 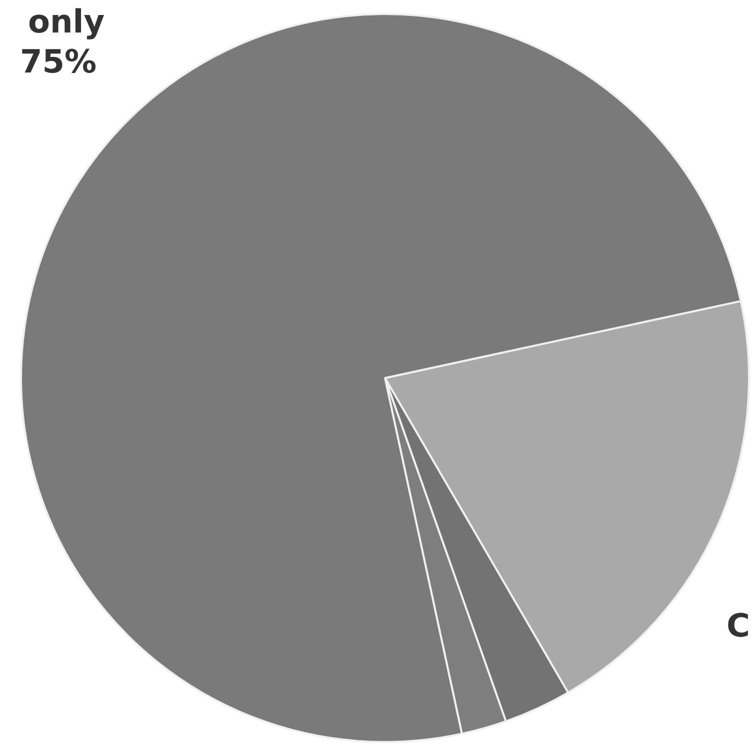 What do you see at coordinates (58, 61) in the screenshot?
I see `data-label: 75%` at bounding box center [58, 61].